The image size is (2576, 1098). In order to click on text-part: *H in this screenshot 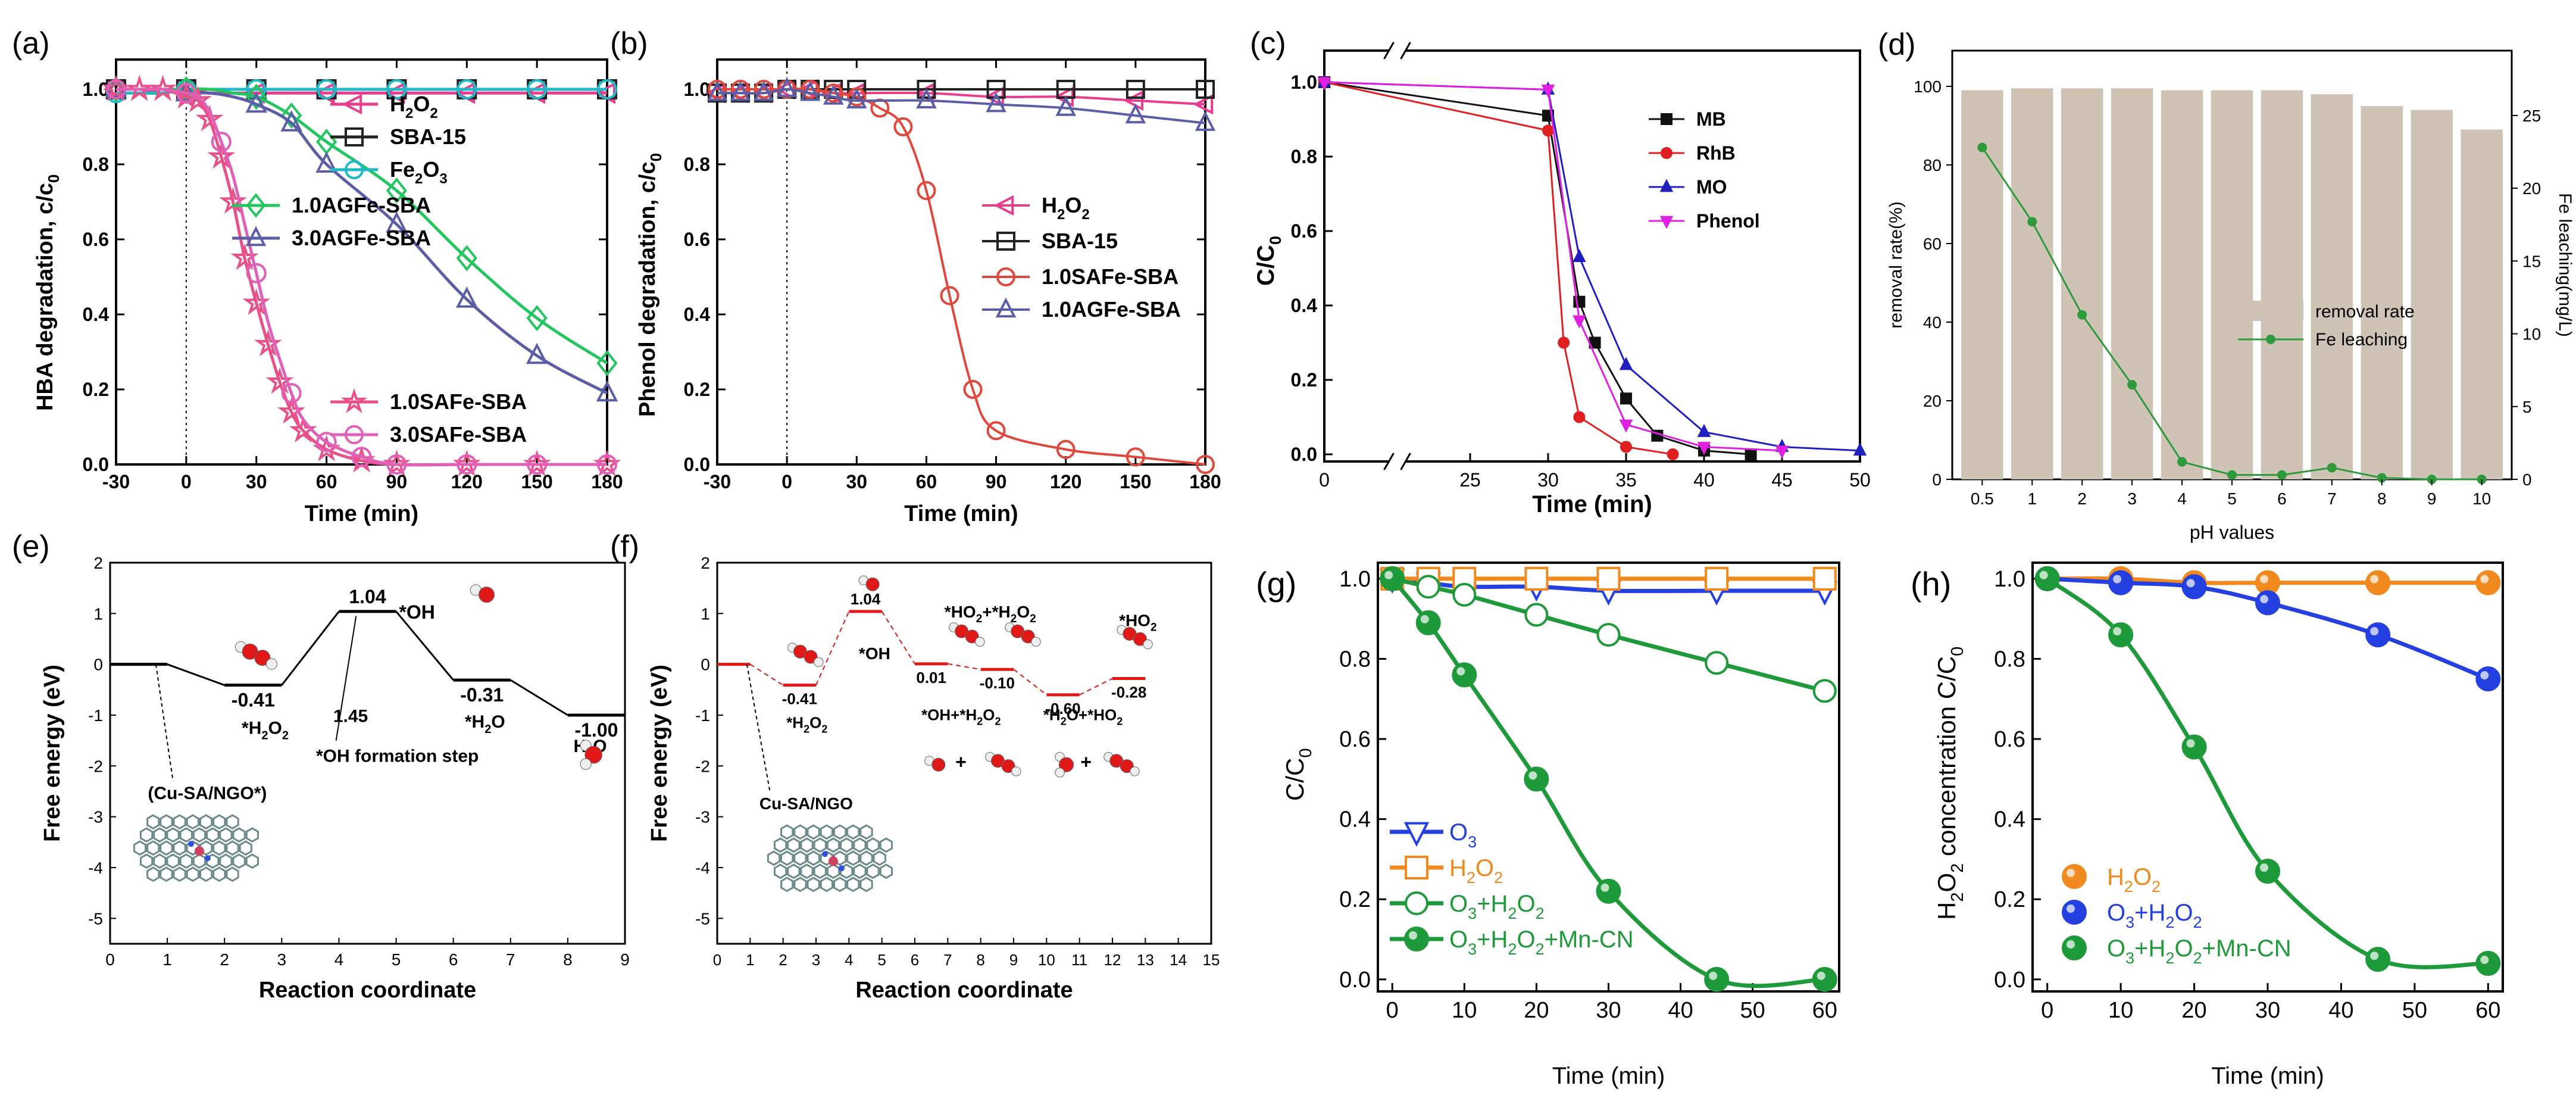, I will do `click(251, 728)`.